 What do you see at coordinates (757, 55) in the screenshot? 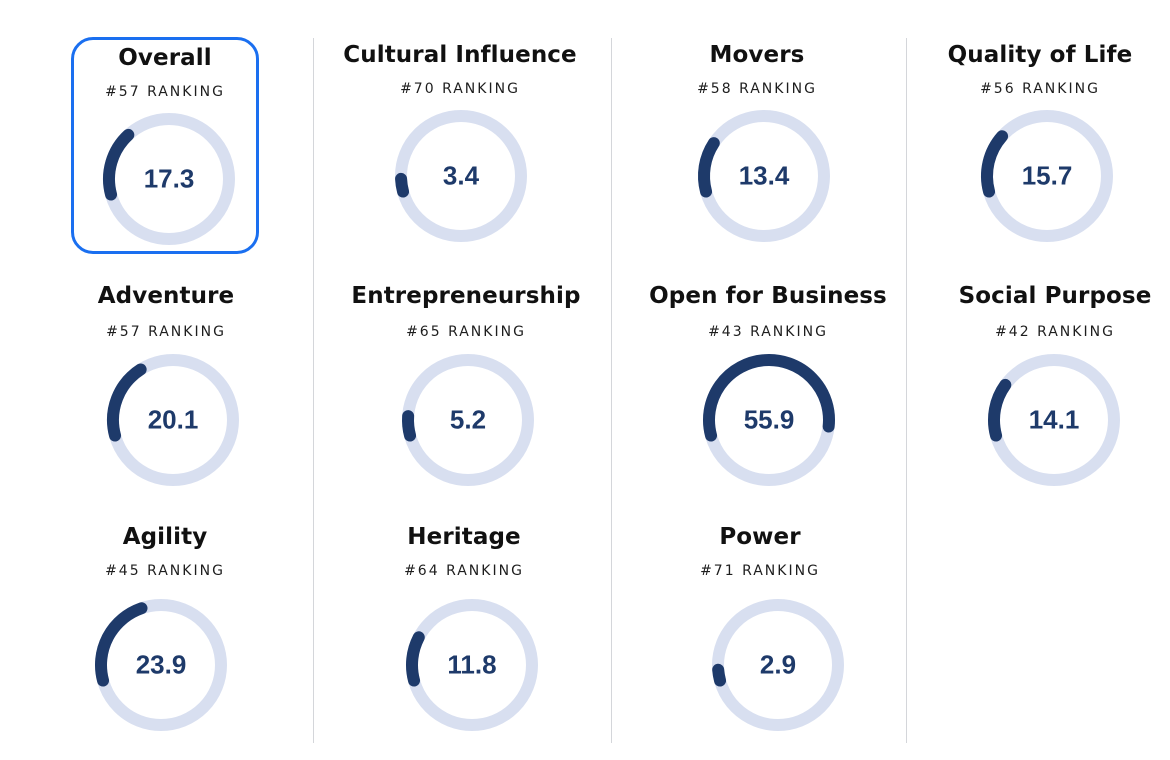
I see `metric-title: Movers` at bounding box center [757, 55].